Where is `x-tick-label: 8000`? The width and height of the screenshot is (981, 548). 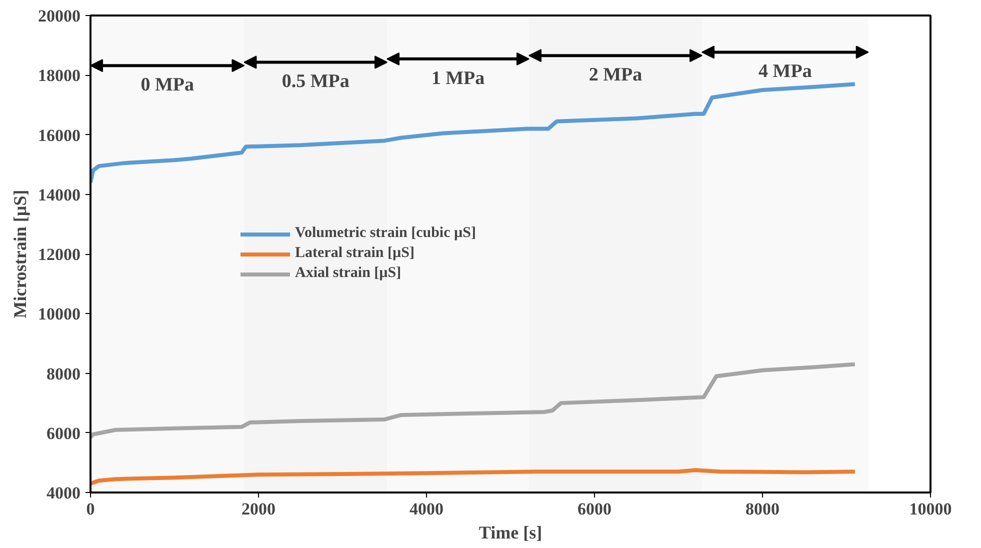
x-tick-label: 8000 is located at coordinates (763, 509).